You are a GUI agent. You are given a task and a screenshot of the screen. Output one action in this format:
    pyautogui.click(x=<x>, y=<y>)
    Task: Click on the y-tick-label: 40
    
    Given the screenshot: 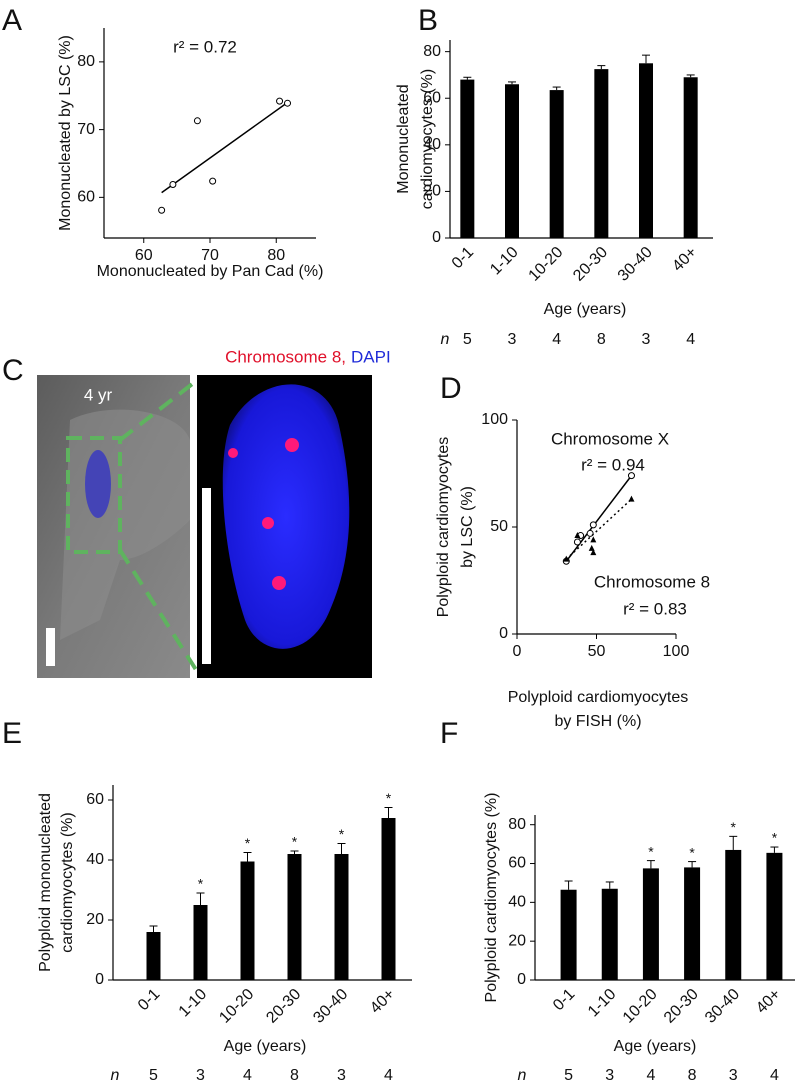 What is the action you would take?
    pyautogui.click(x=517, y=902)
    